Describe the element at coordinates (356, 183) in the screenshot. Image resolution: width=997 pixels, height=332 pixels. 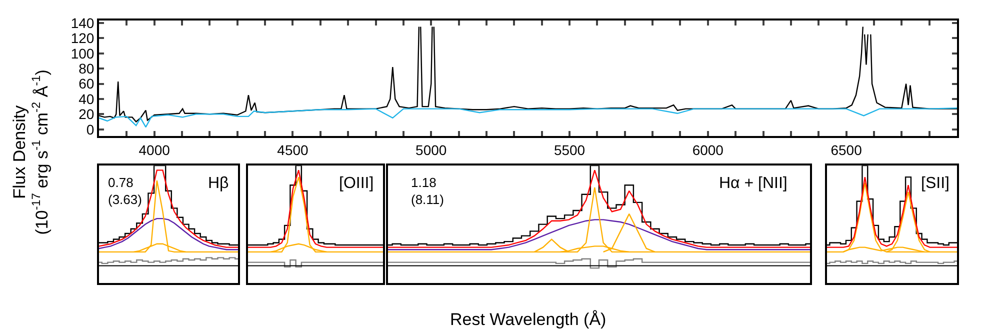
I see `annotation: [OIII]` at that location.